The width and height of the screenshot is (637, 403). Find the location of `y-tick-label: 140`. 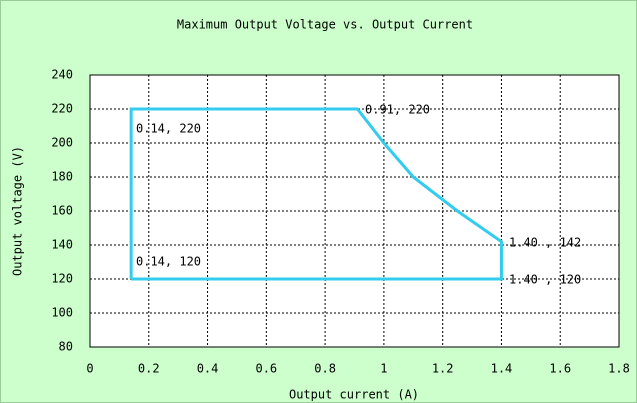

y-tick-label: 140 is located at coordinates (62, 245).